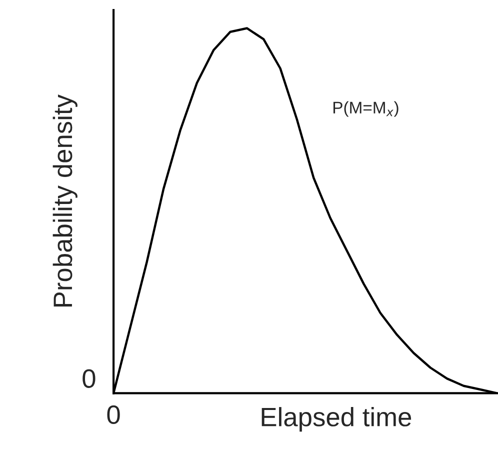  I want to click on x-axis-title: Elapsed time, so click(337, 419).